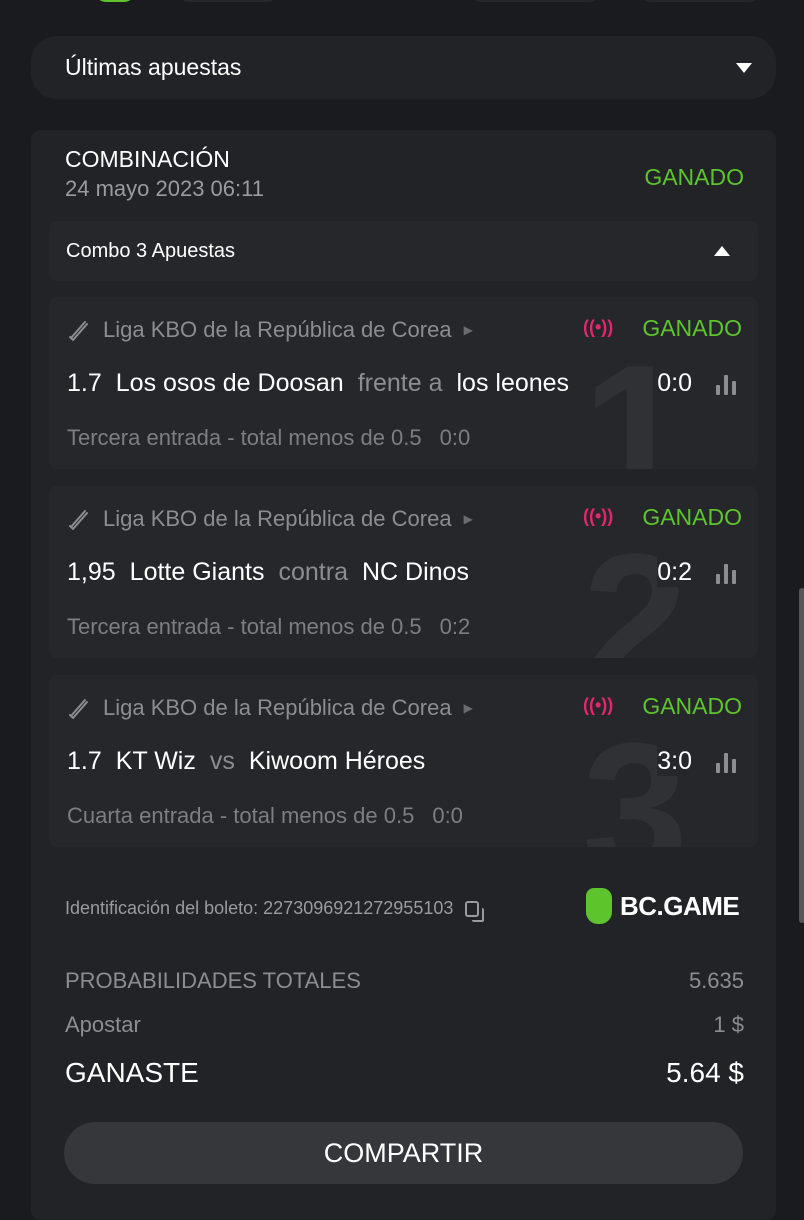 The image size is (804, 1220). What do you see at coordinates (455, 626) in the screenshot?
I see `market-score: 0:2` at bounding box center [455, 626].